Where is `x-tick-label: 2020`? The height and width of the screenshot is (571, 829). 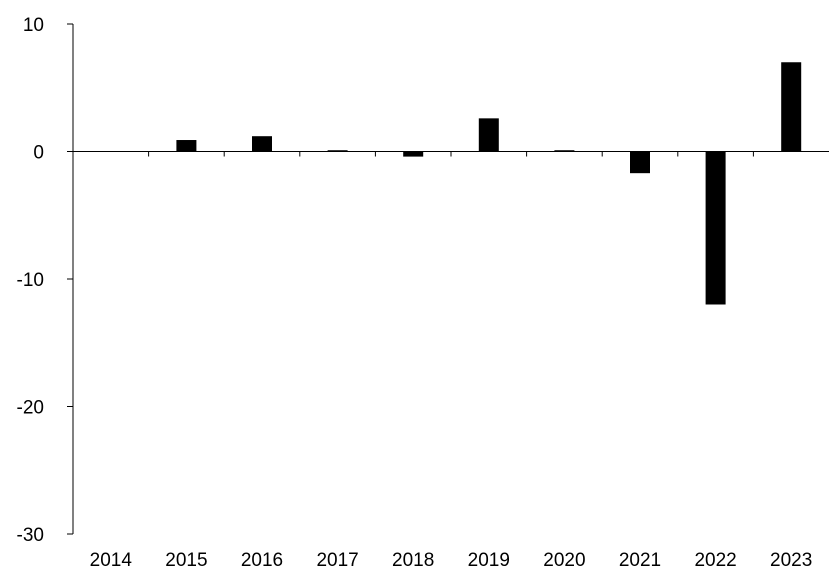
x-tick-label: 2020 is located at coordinates (564, 560).